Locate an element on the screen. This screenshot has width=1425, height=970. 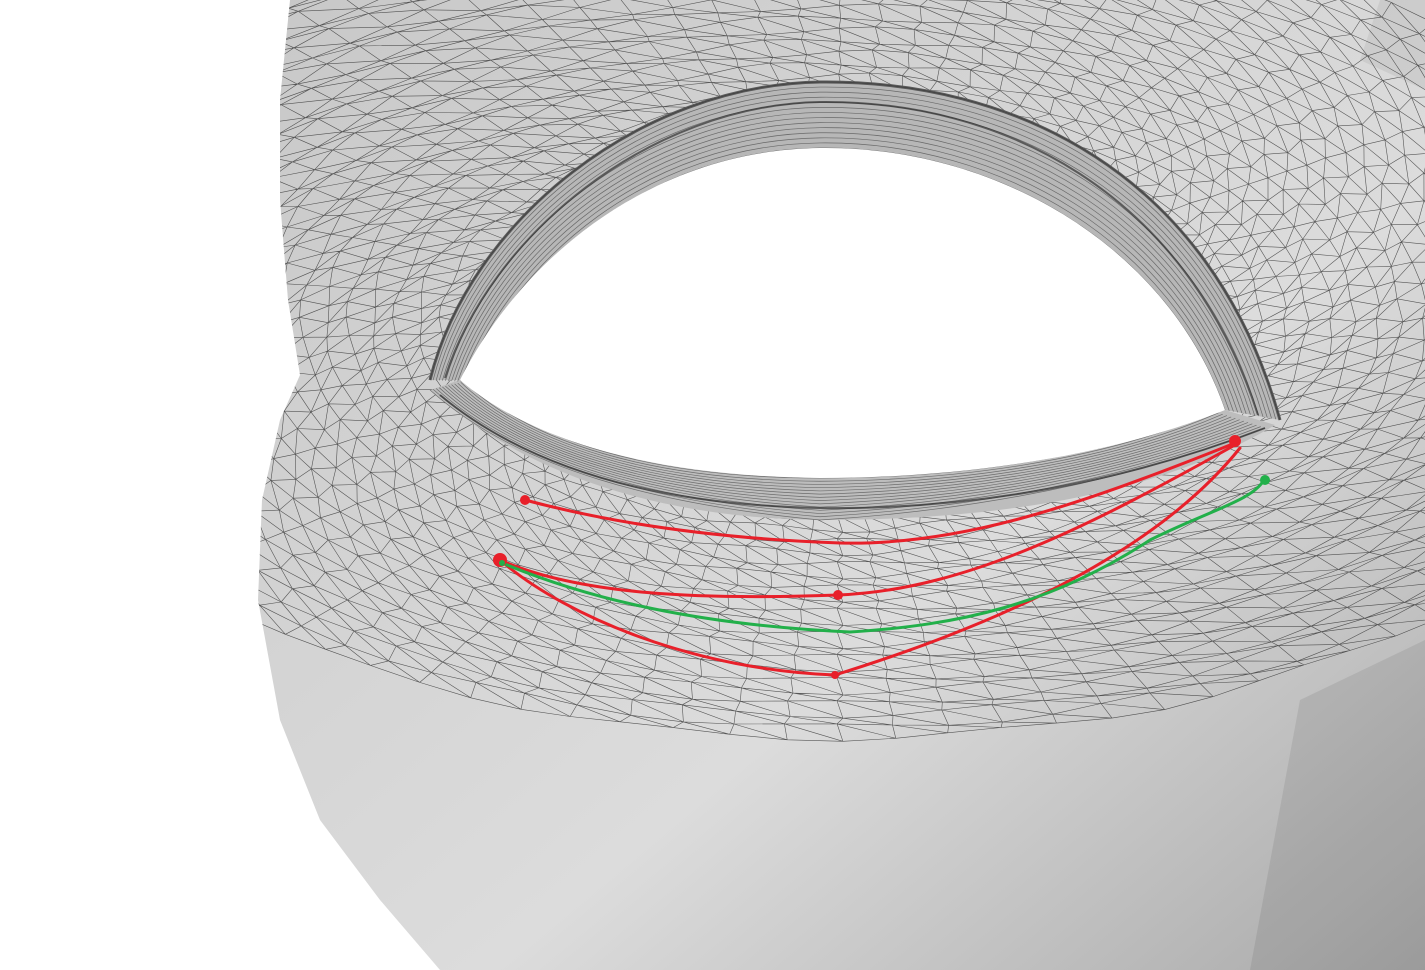
red-curve-upper is located at coordinates (877, 494).